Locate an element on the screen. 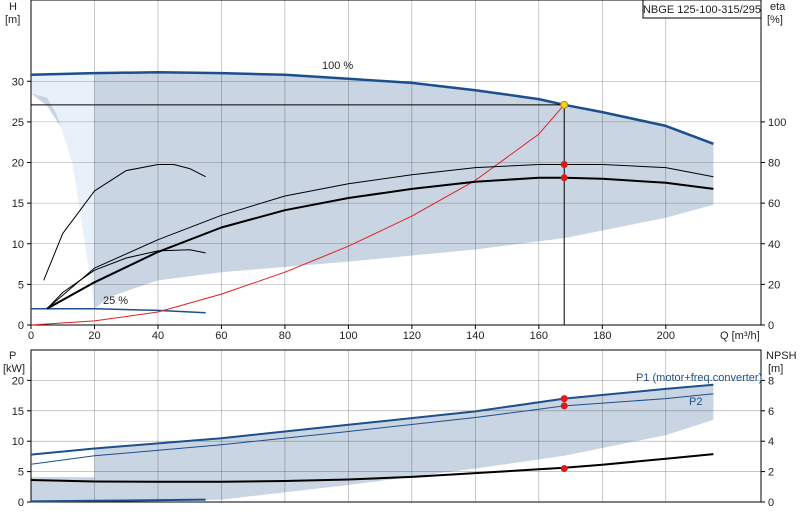 This screenshot has height=525, width=800. y2-tick-label: 6 is located at coordinates (771, 412).